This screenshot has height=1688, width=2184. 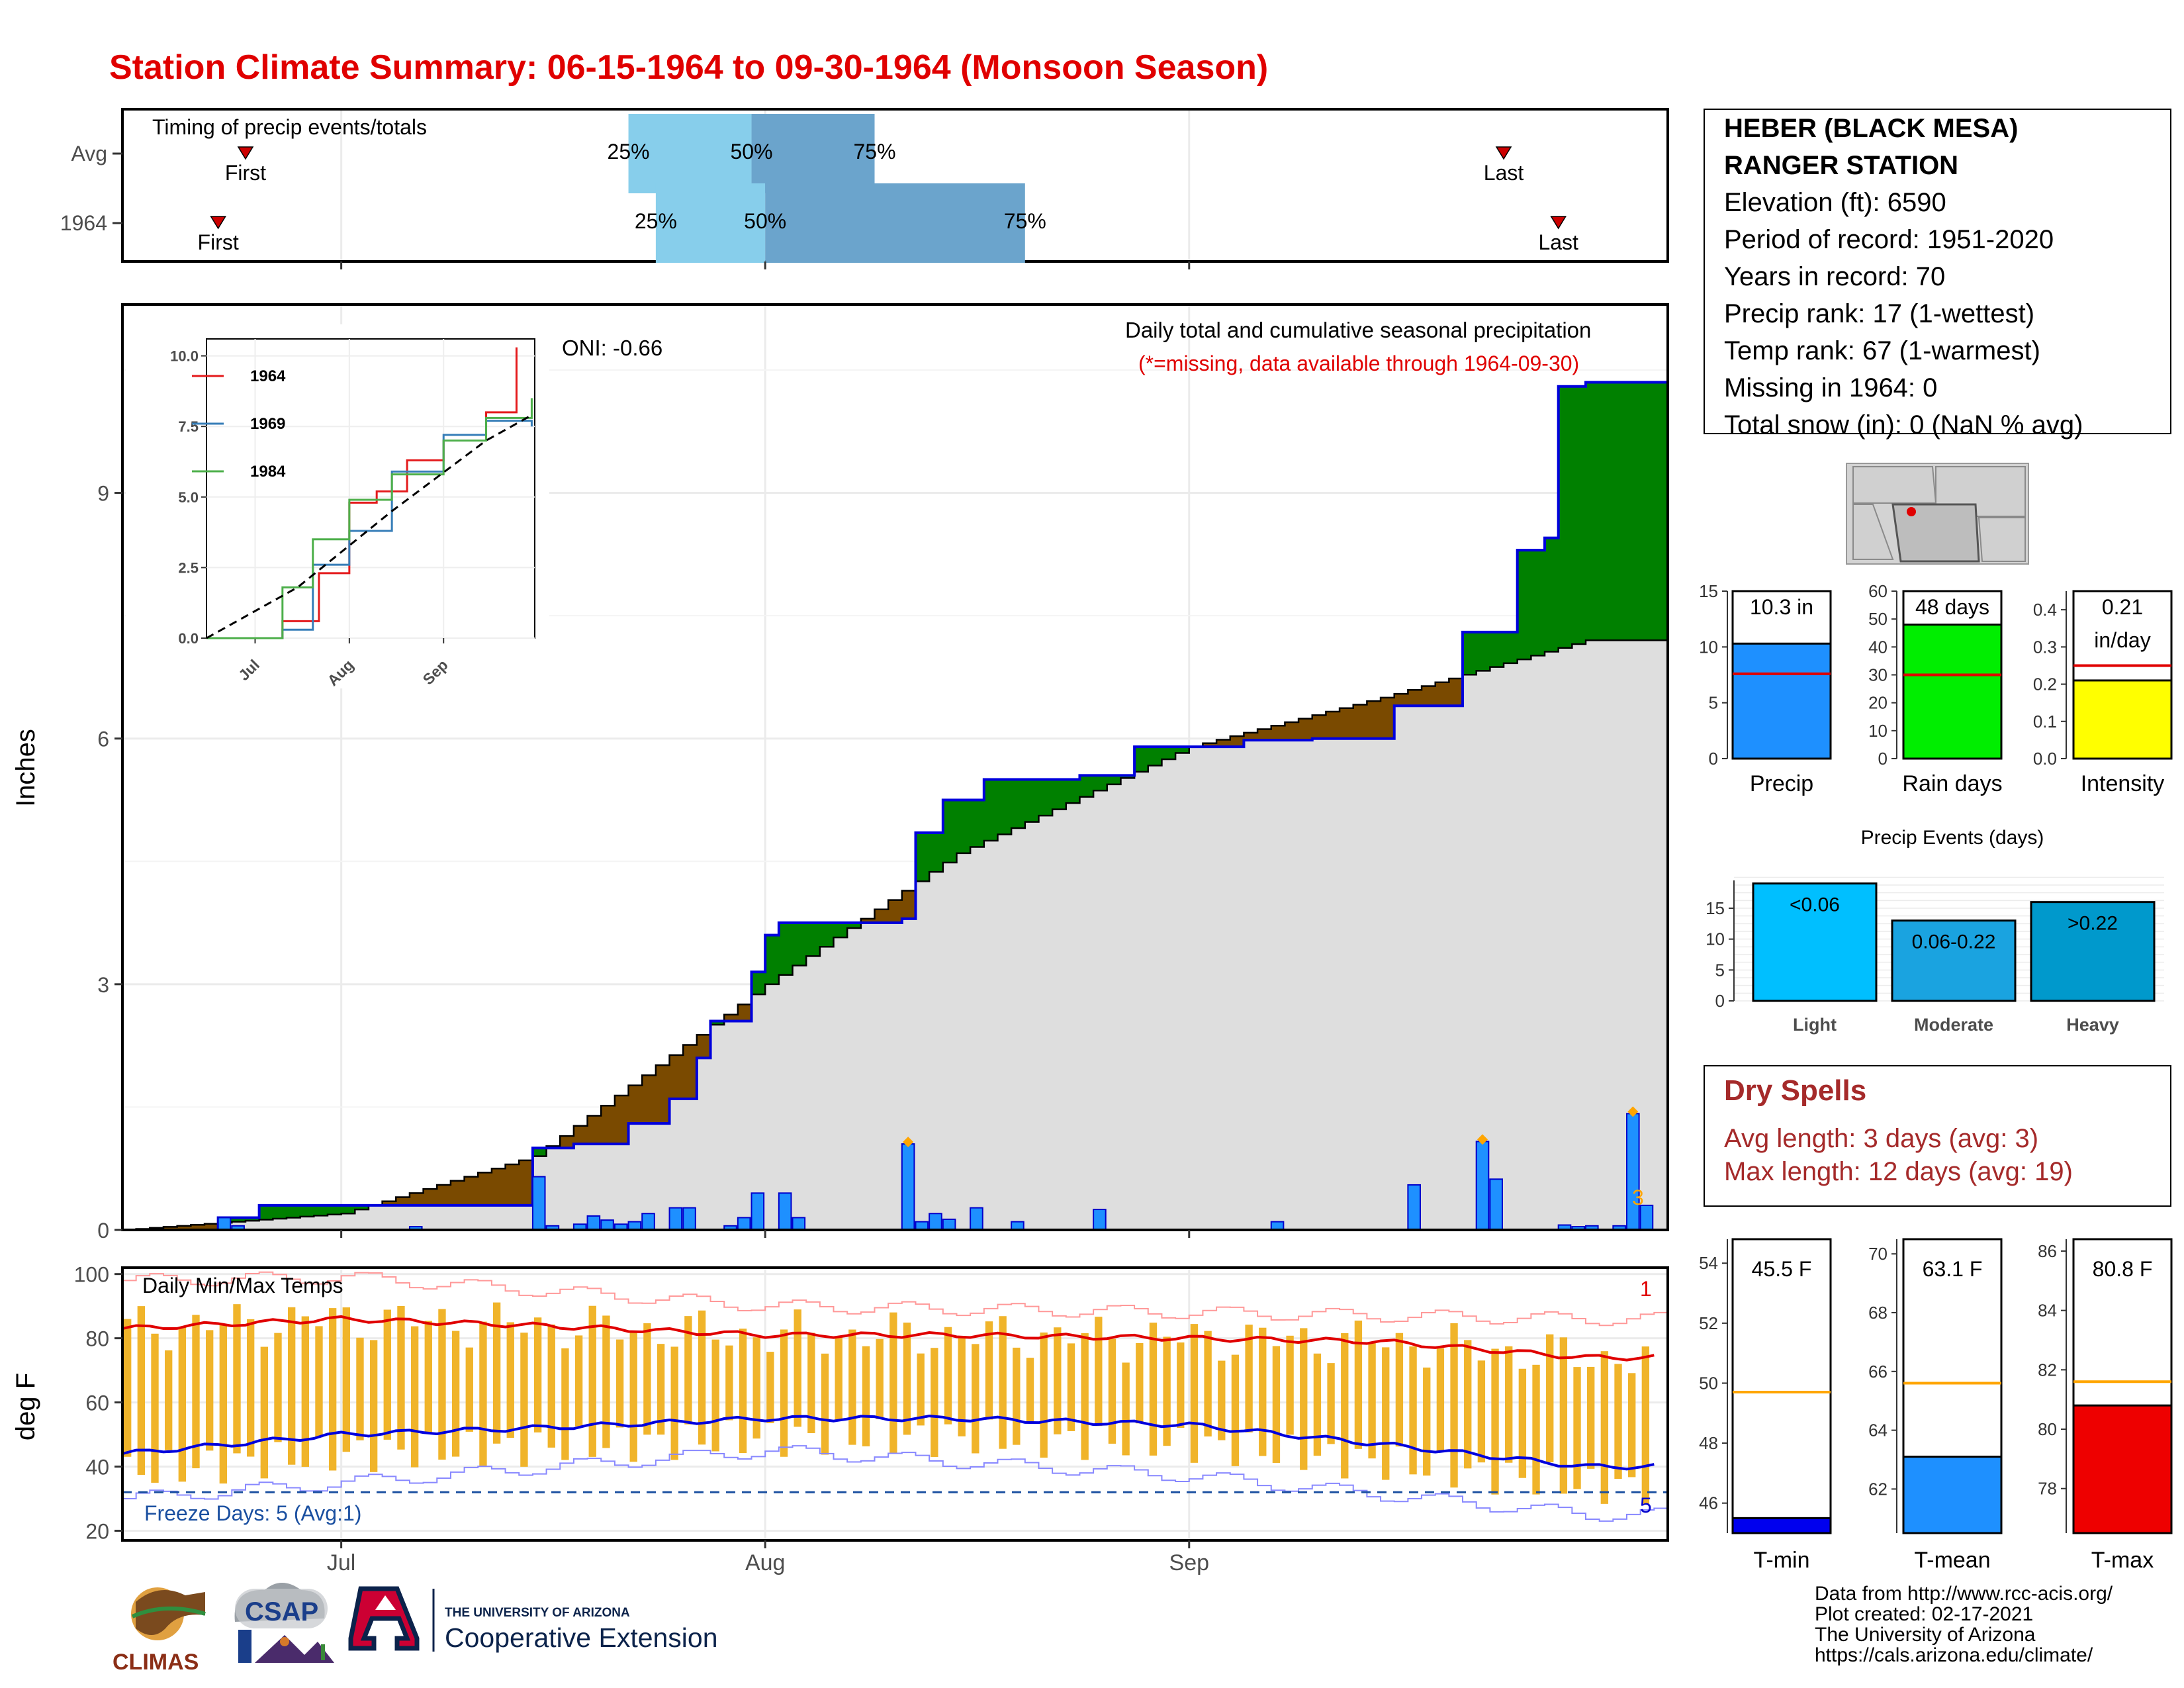 What do you see at coordinates (889, 1443) in the screenshot?
I see `avg-min-line` at bounding box center [889, 1443].